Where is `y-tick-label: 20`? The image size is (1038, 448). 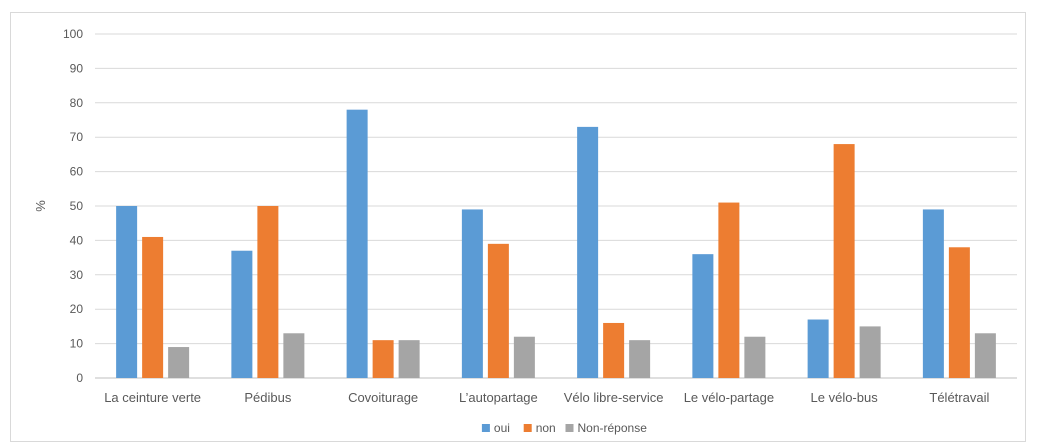
y-tick-label: 20 is located at coordinates (77, 309).